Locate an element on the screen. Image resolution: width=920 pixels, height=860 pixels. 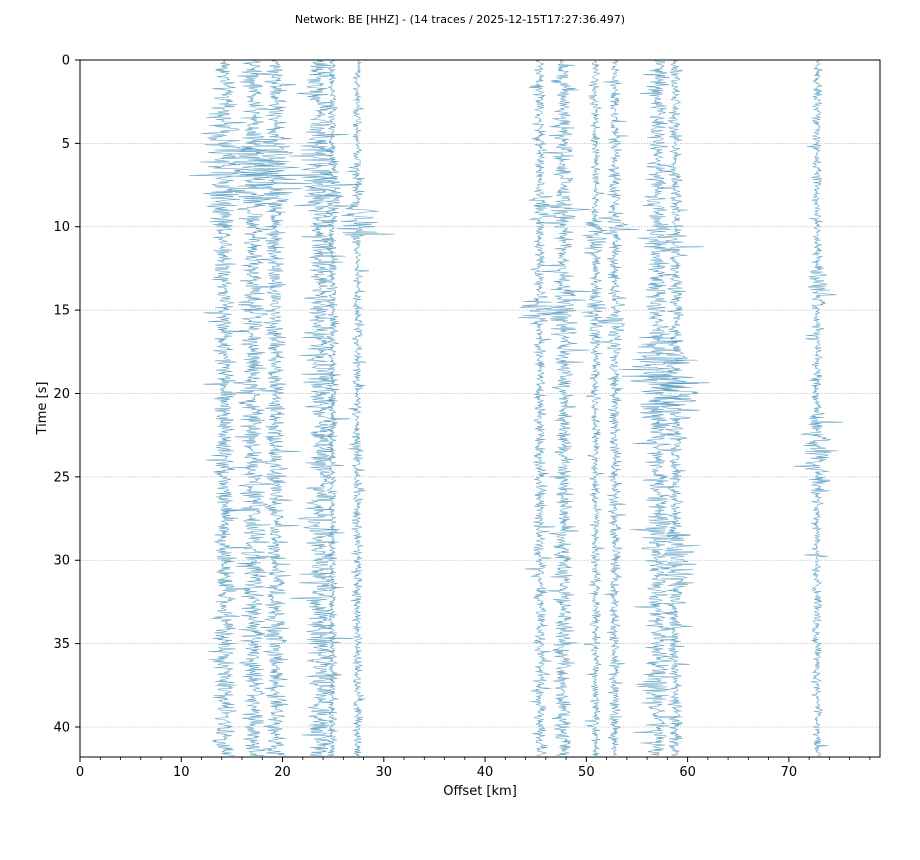
y-tick-label: 10 is located at coordinates (61, 227).